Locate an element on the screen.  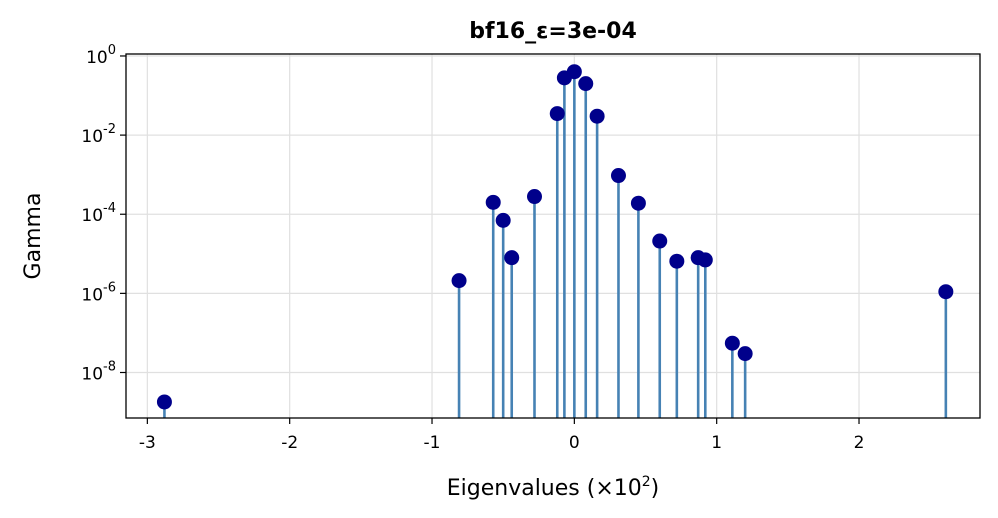
x-axis-label-close: ) is located at coordinates (655, 488).